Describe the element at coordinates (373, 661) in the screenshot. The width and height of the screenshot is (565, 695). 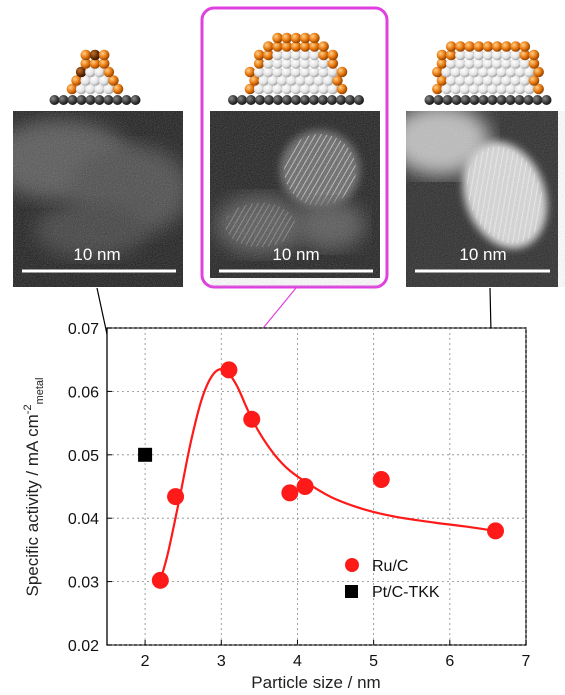
I see `x-tick-label: 5` at that location.